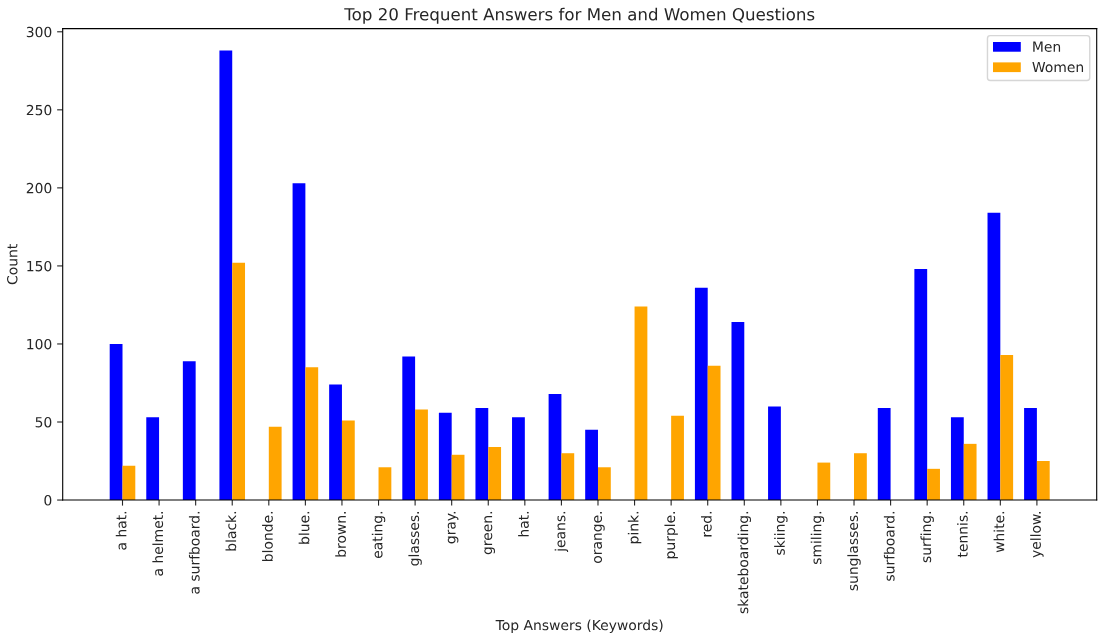 This screenshot has height=637, width=1100. I want to click on x-tick-label: surfing., so click(927, 537).